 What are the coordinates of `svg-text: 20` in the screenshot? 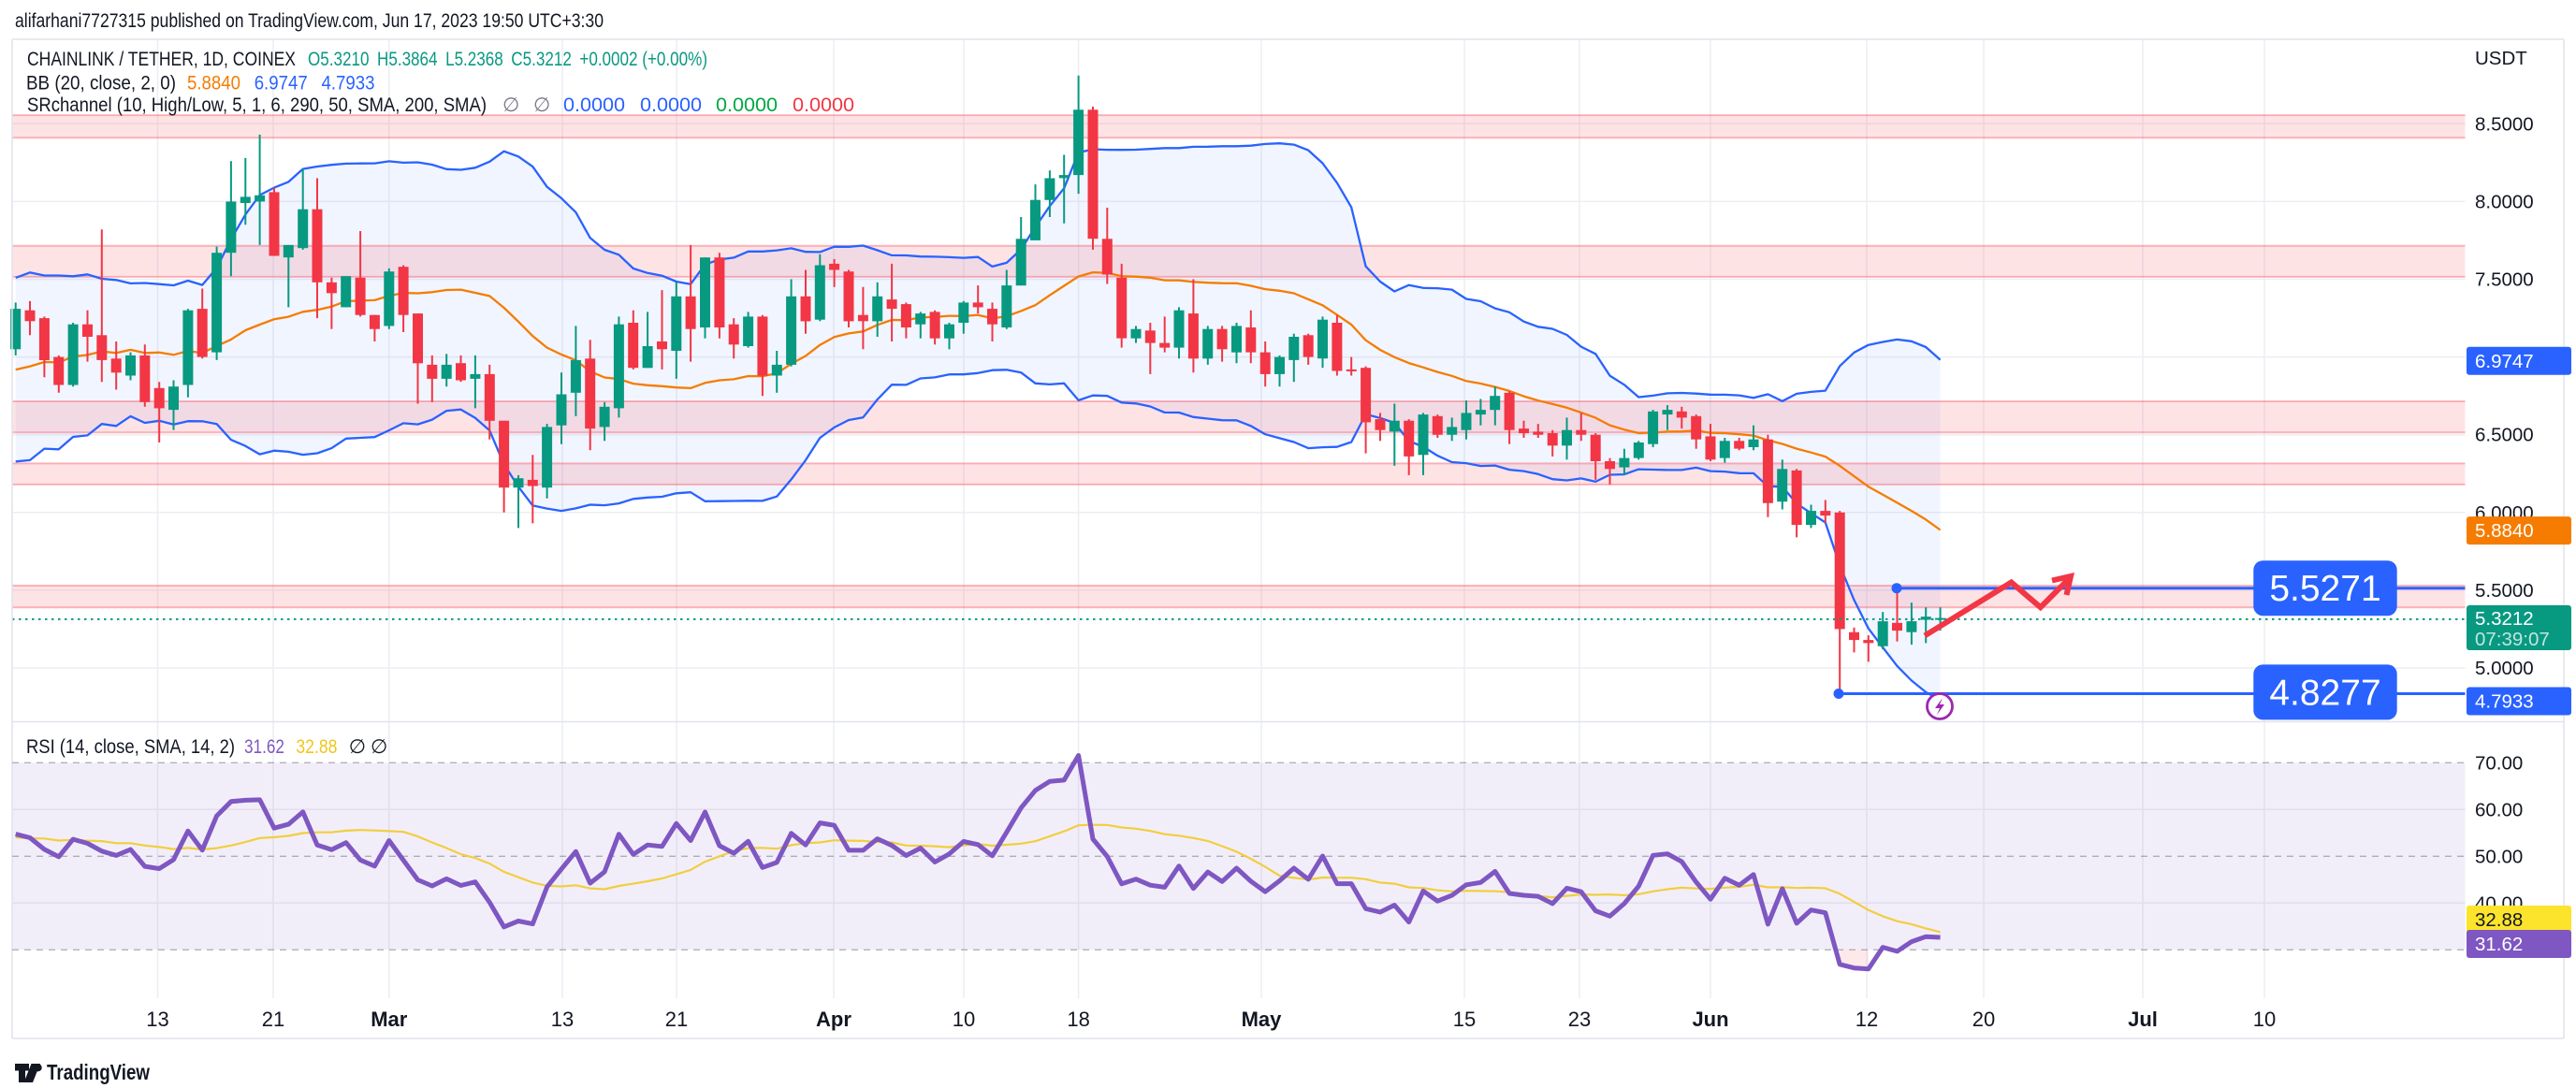 It's located at (1983, 1019).